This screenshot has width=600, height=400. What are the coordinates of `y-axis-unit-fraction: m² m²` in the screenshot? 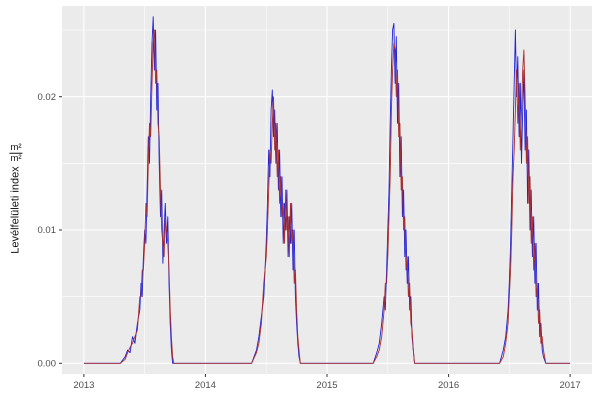 It's located at (16, 152).